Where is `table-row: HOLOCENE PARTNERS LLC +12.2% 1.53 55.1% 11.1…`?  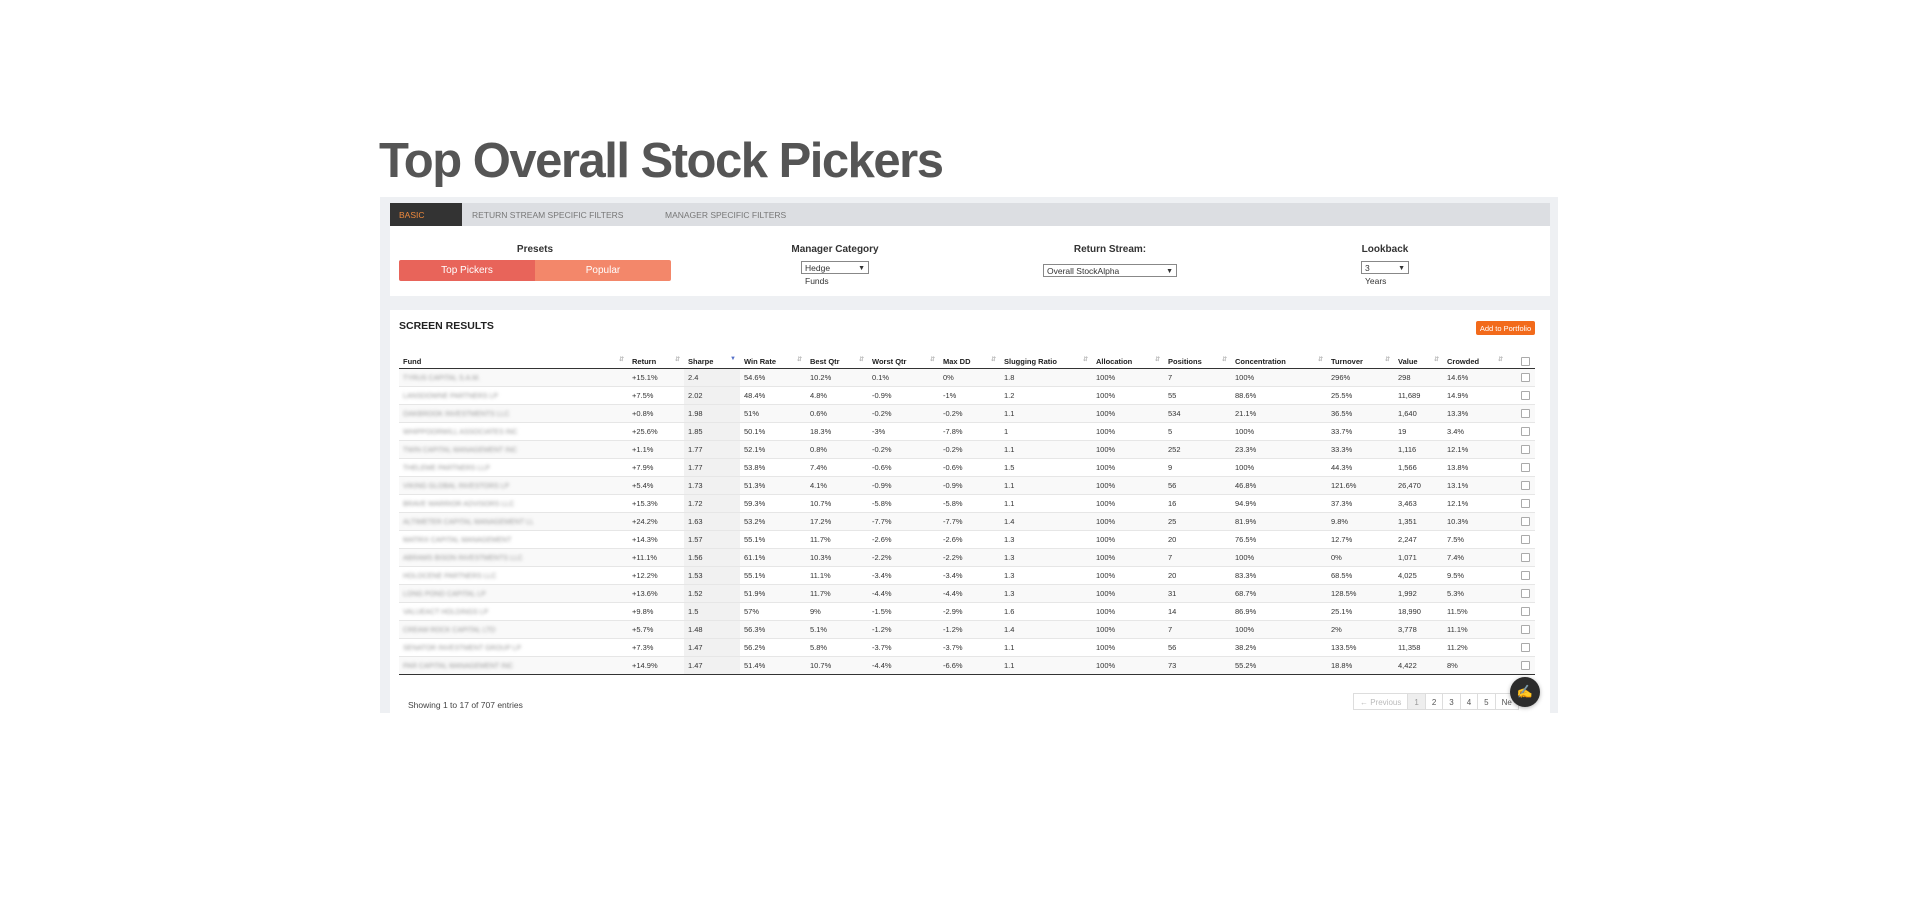 table-row: HOLOCENE PARTNERS LLC +12.2% 1.53 55.1% 11.1… is located at coordinates (967, 575).